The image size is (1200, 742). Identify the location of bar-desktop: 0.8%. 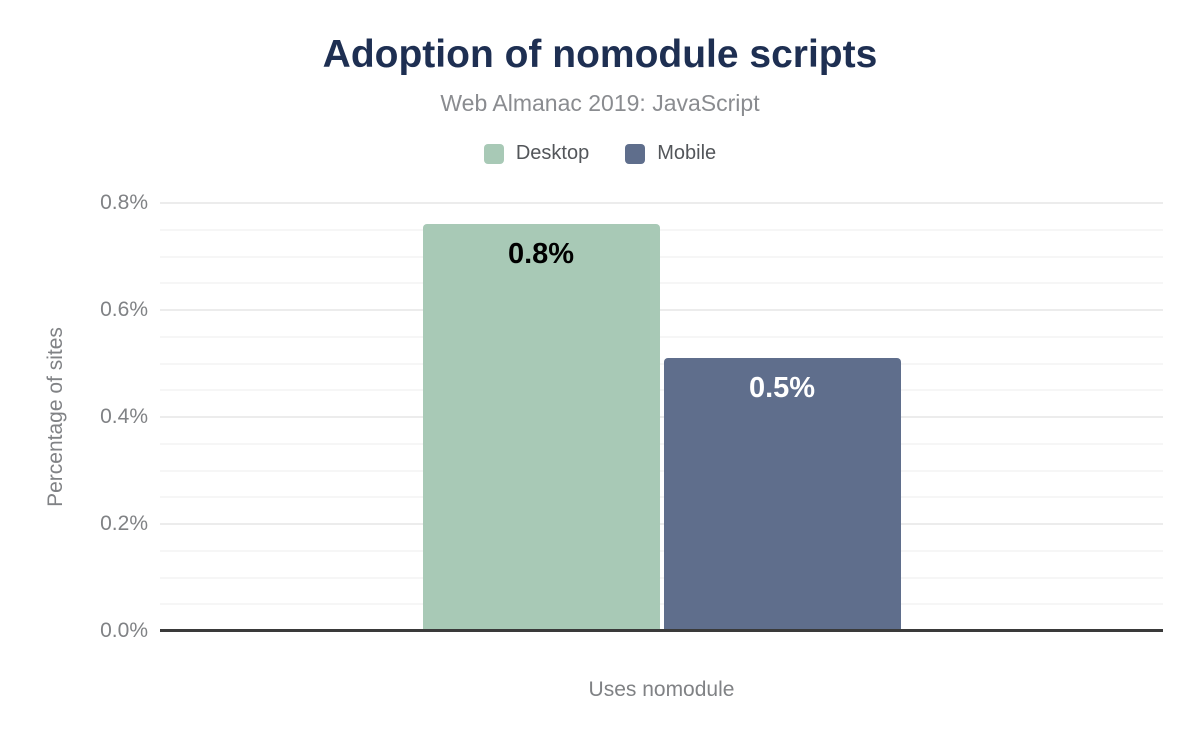
(541, 427).